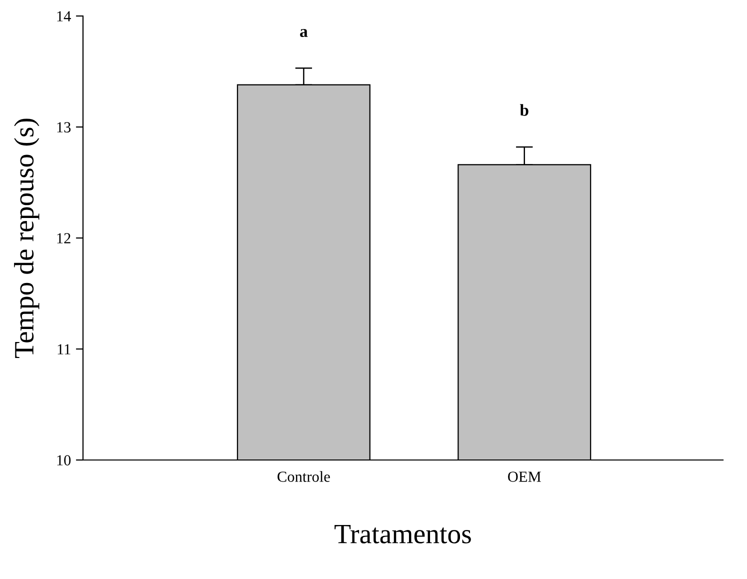 The image size is (747, 579). What do you see at coordinates (64, 127) in the screenshot?
I see `y-tick-label: 13` at bounding box center [64, 127].